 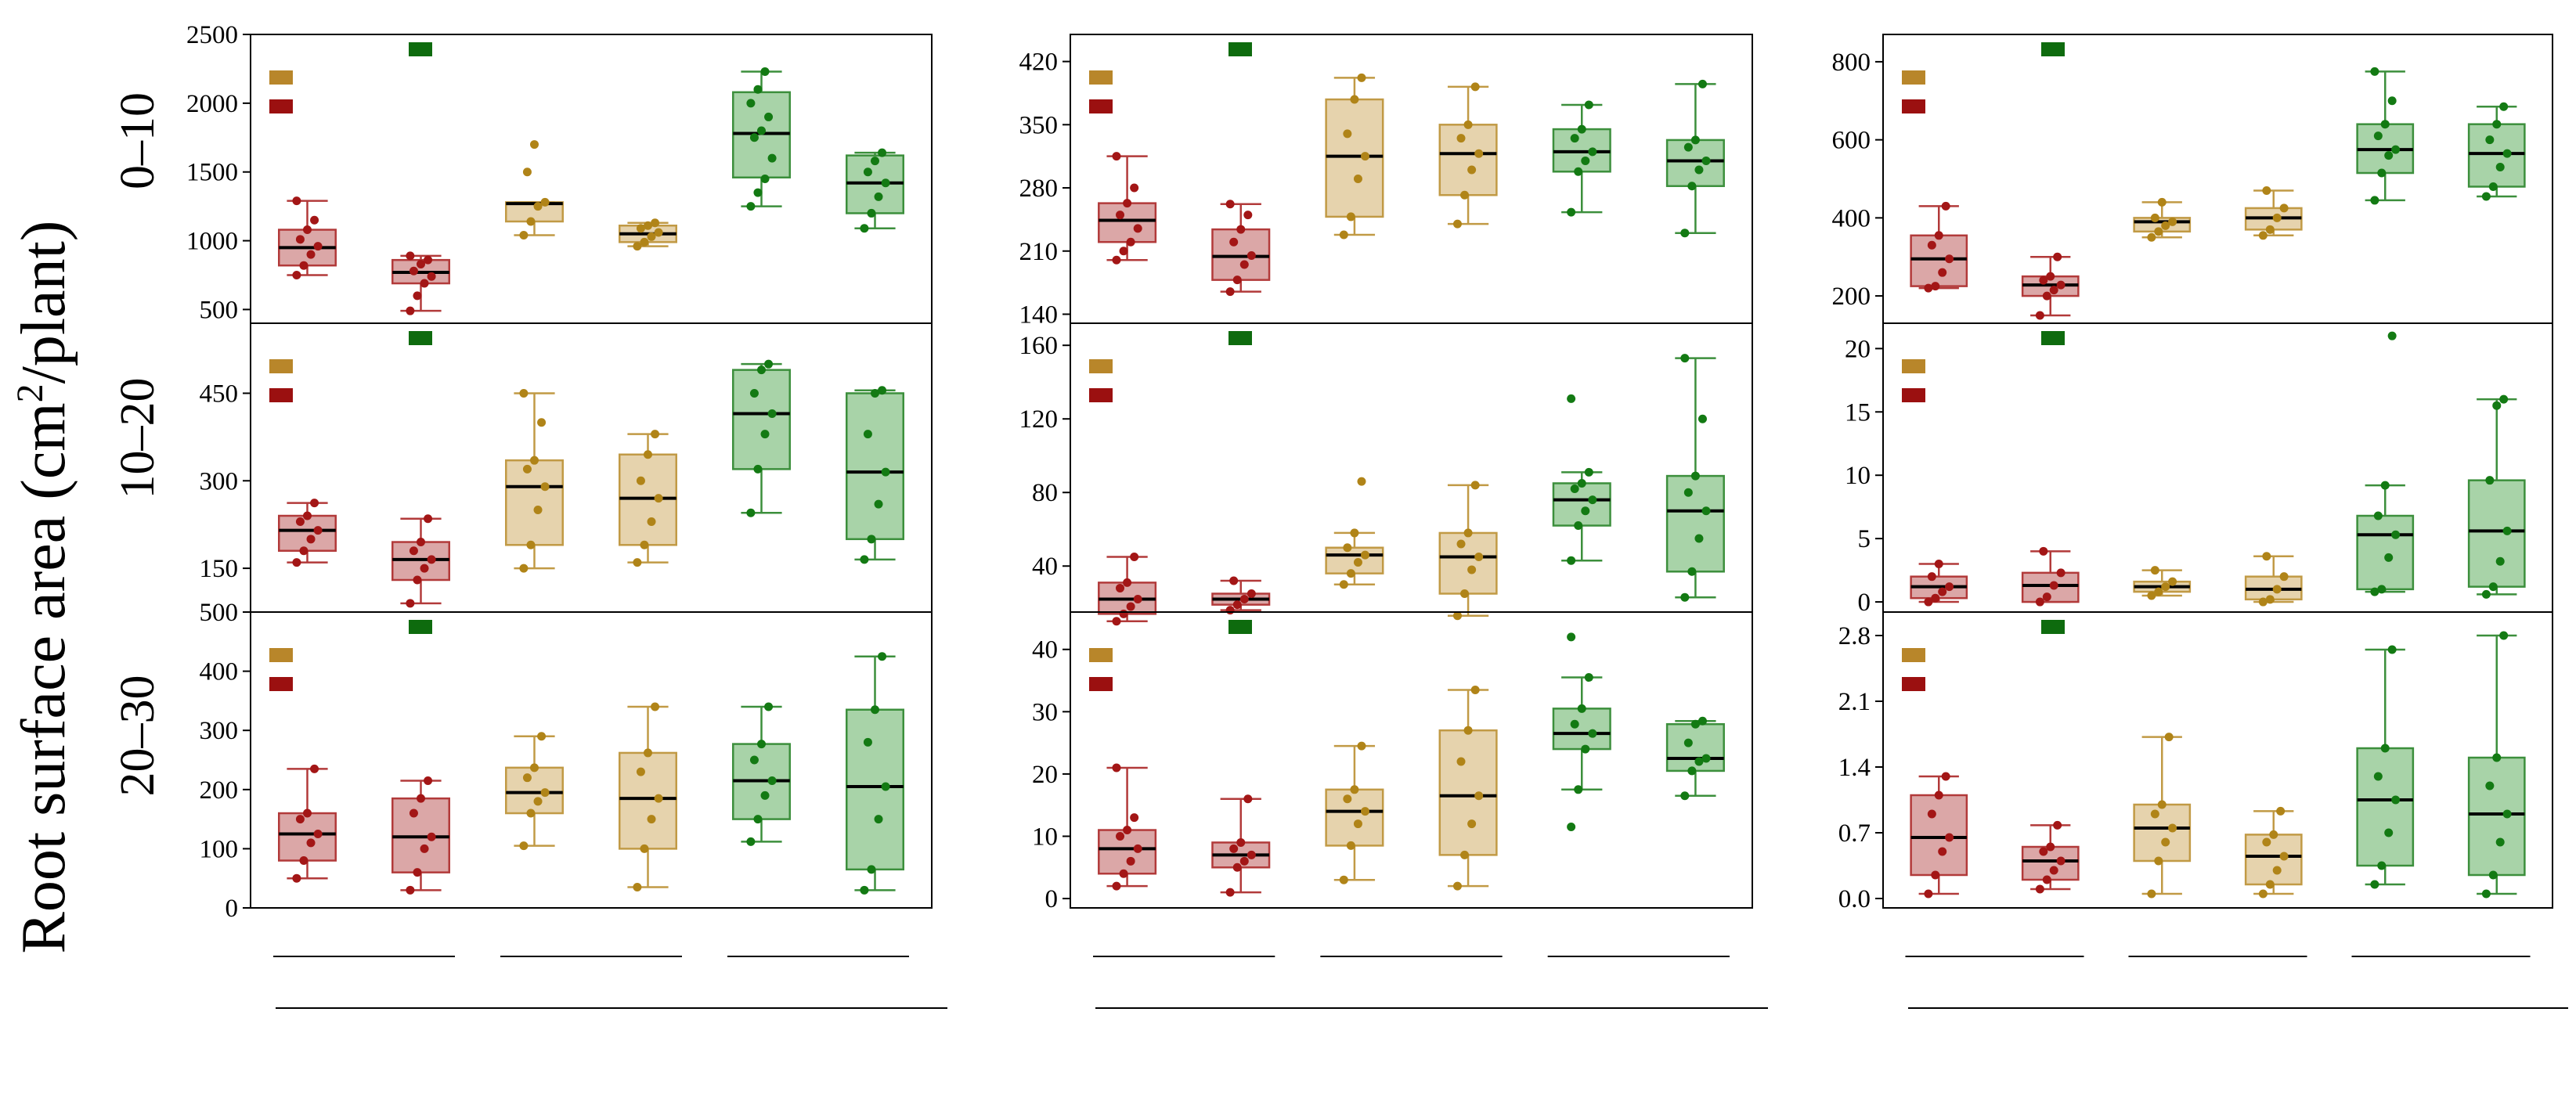 I want to click on y-tick-label-d-gt-4-10-20: 0, so click(x=1864, y=603).